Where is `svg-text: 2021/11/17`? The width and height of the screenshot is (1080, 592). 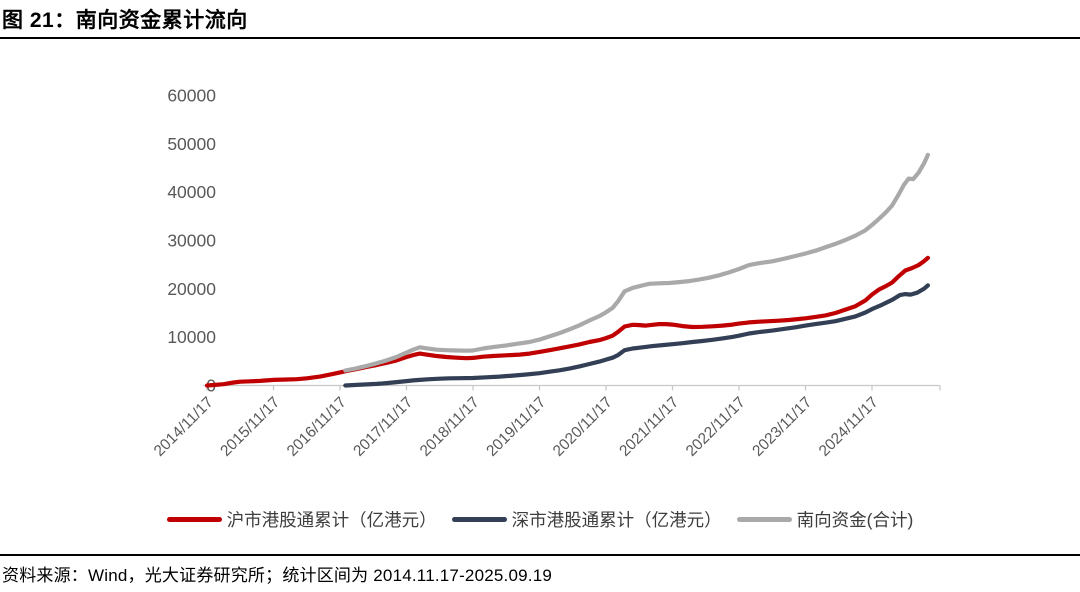 svg-text: 2021/11/17 is located at coordinates (649, 427).